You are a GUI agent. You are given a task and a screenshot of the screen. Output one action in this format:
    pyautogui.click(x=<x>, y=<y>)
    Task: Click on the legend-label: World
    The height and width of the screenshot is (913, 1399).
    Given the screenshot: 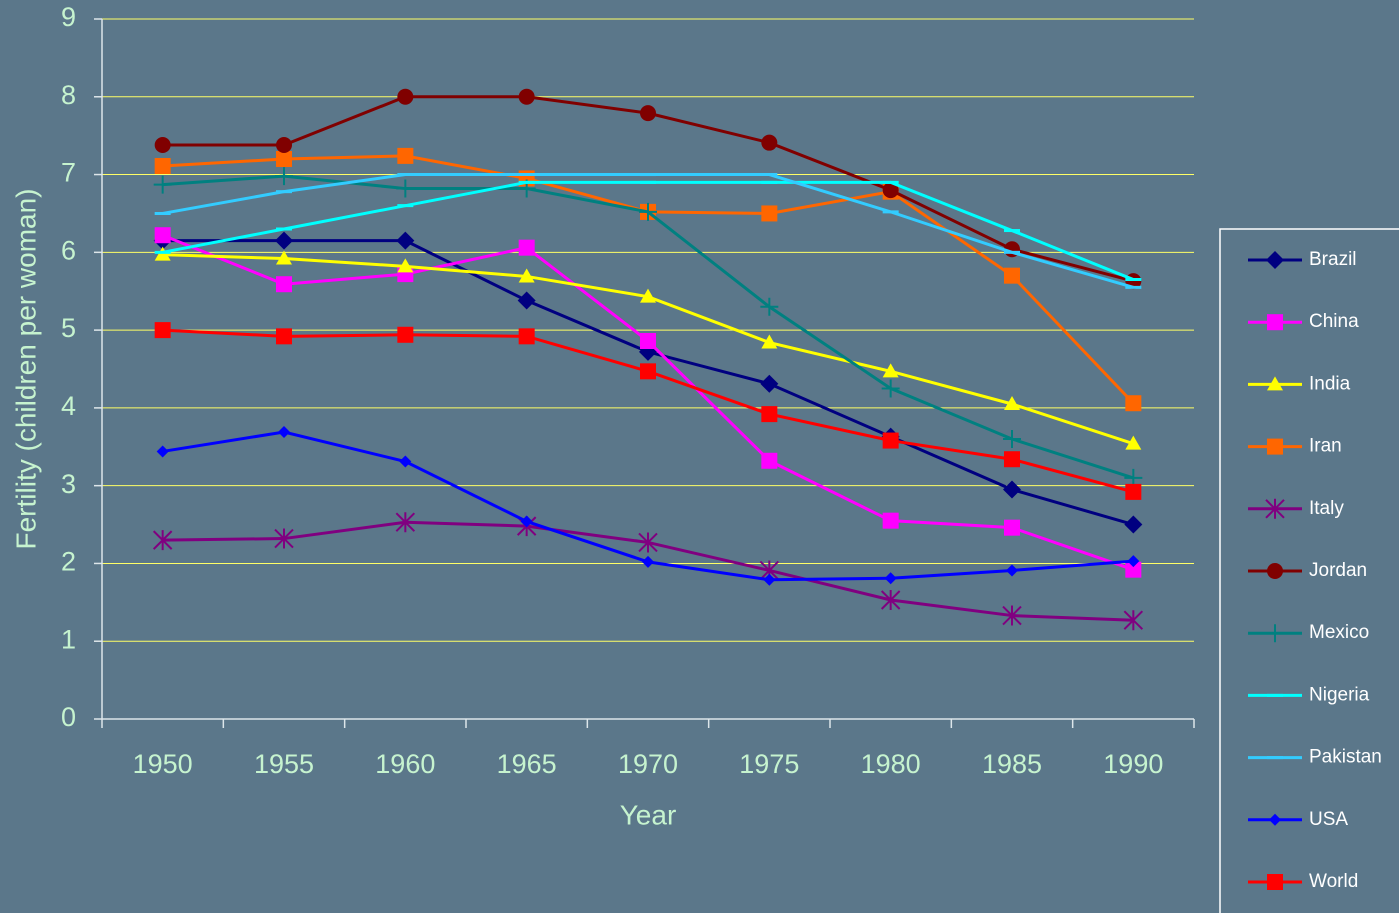 What is the action you would take?
    pyautogui.click(x=1333, y=881)
    